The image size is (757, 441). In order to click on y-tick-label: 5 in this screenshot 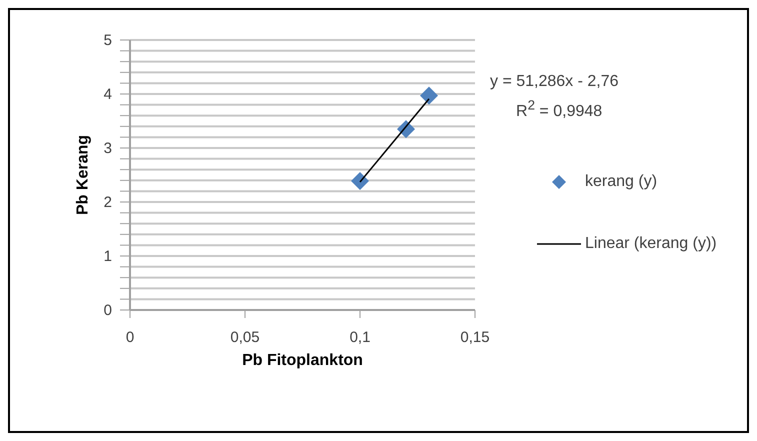, I will do `click(108, 40)`.